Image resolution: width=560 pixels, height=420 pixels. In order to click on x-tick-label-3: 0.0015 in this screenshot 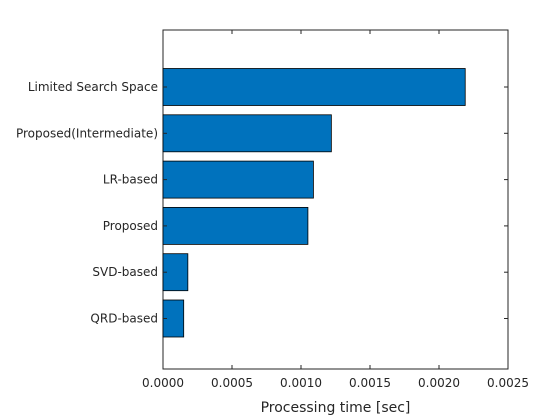, I will do `click(370, 383)`.